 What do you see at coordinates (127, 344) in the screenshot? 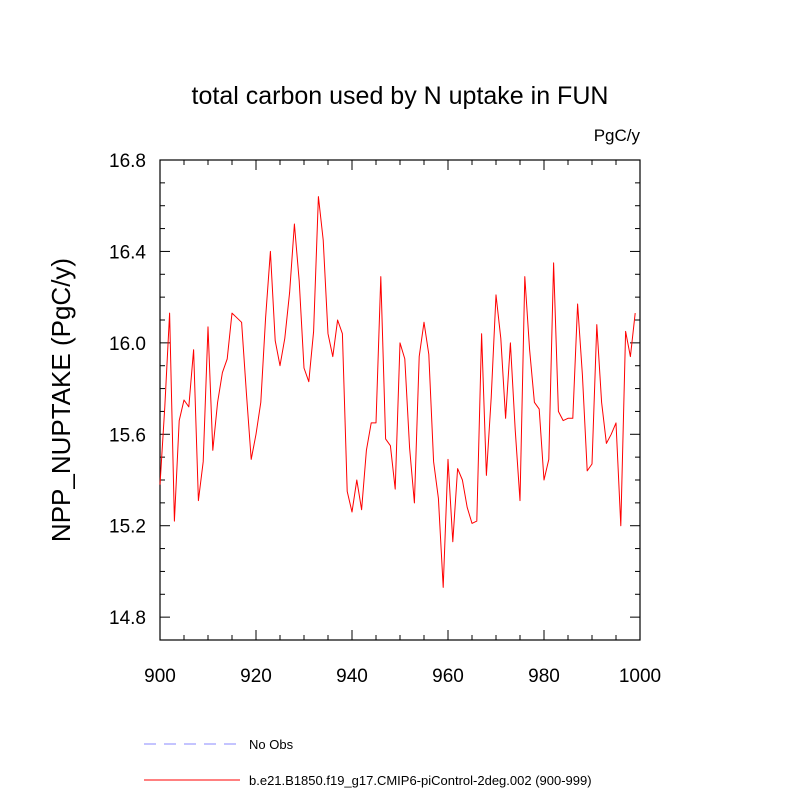
I see `y-tick-label: 16.0` at bounding box center [127, 344].